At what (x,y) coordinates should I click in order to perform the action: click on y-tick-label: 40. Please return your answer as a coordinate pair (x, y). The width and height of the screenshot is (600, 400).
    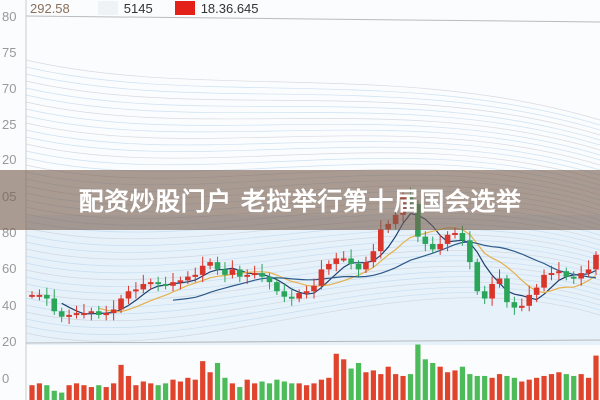
    Looking at the image, I should click on (9, 305).